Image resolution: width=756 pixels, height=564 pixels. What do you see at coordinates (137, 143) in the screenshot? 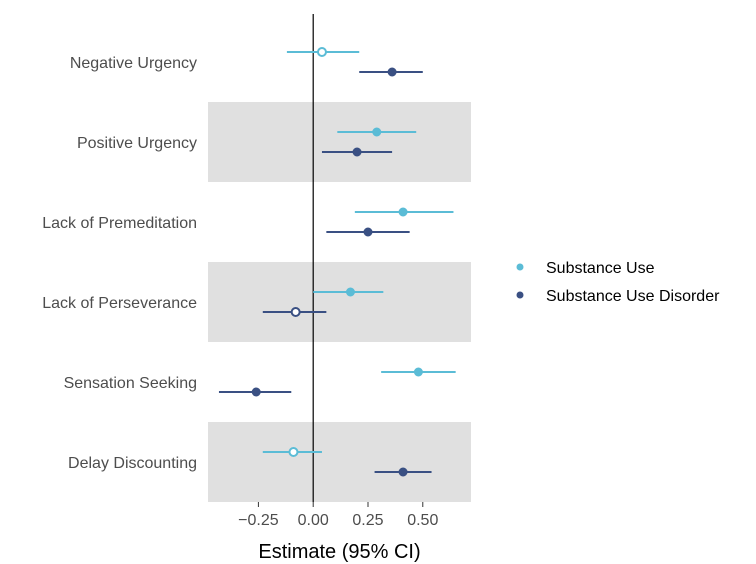
I see `category-label: Positive Urgency` at bounding box center [137, 143].